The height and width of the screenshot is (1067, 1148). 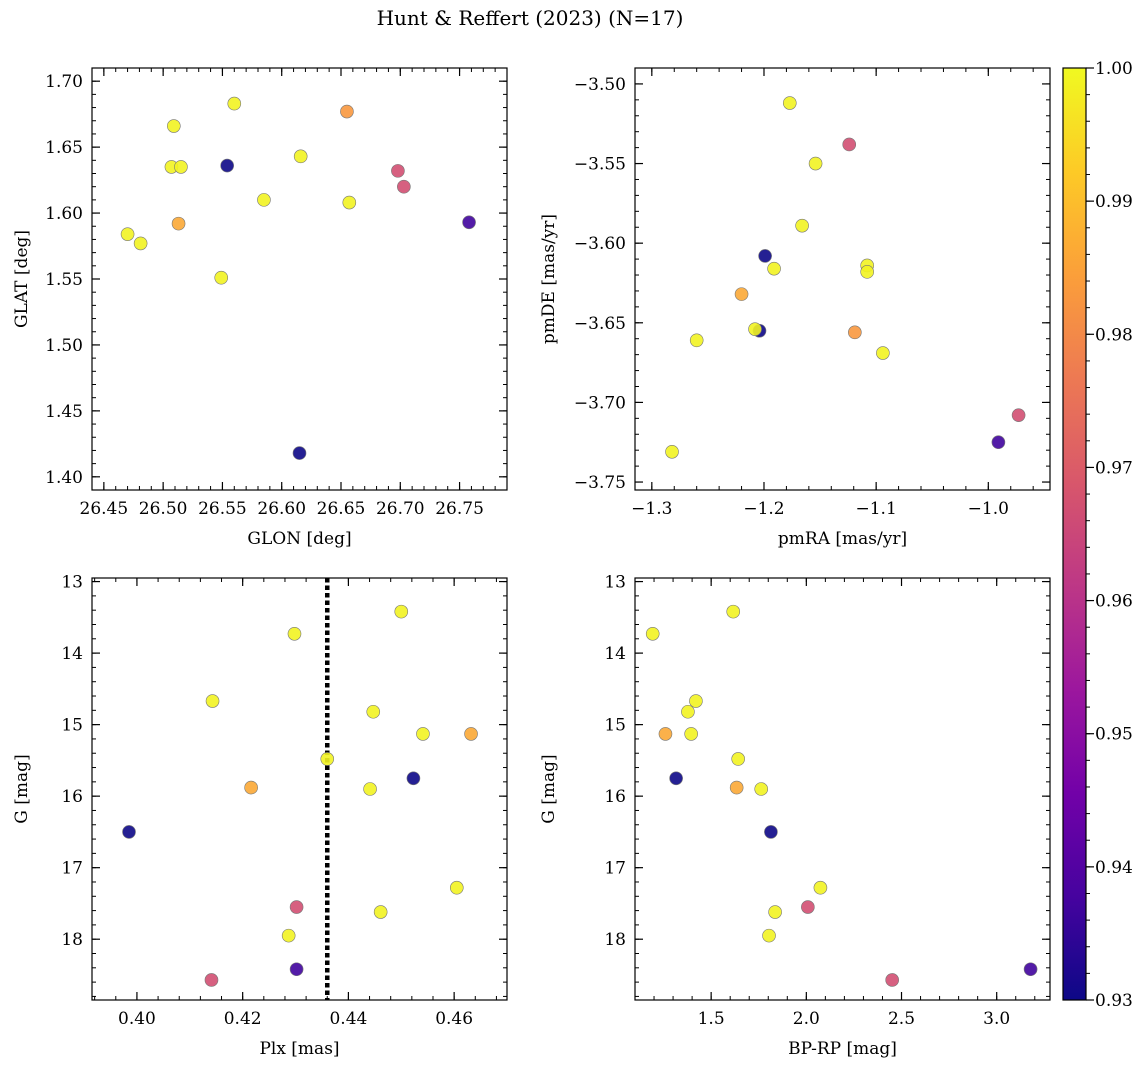 I want to click on x-tick-label: 26.55, so click(x=222, y=509).